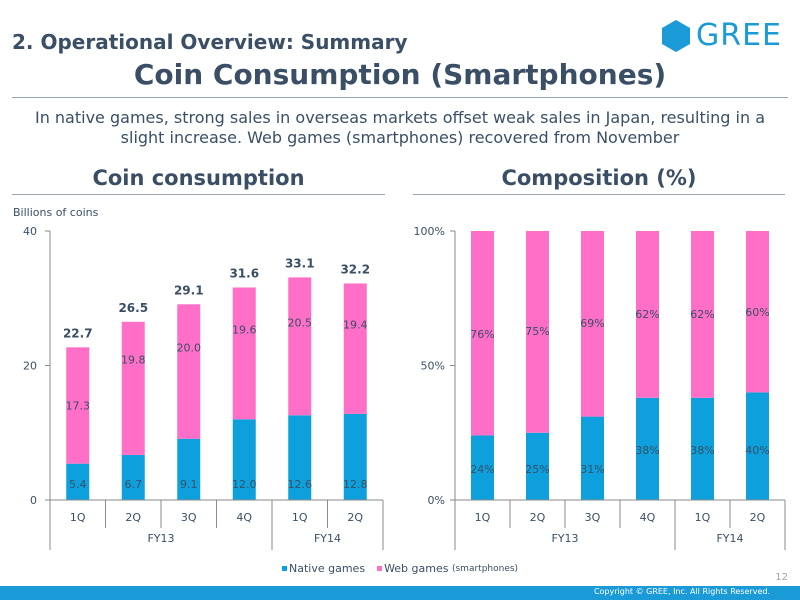 The width and height of the screenshot is (800, 600). I want to click on comp-group-label: FY13, so click(564, 538).